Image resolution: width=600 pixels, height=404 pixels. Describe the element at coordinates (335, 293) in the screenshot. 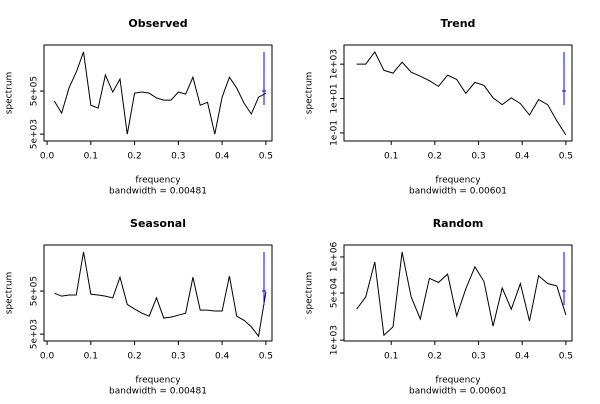

I see `y-tick-label: 5e+04` at that location.